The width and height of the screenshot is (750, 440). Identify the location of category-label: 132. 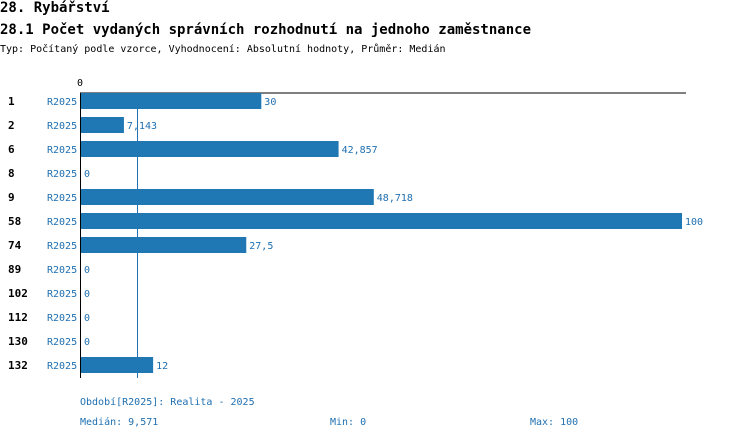
(18, 365).